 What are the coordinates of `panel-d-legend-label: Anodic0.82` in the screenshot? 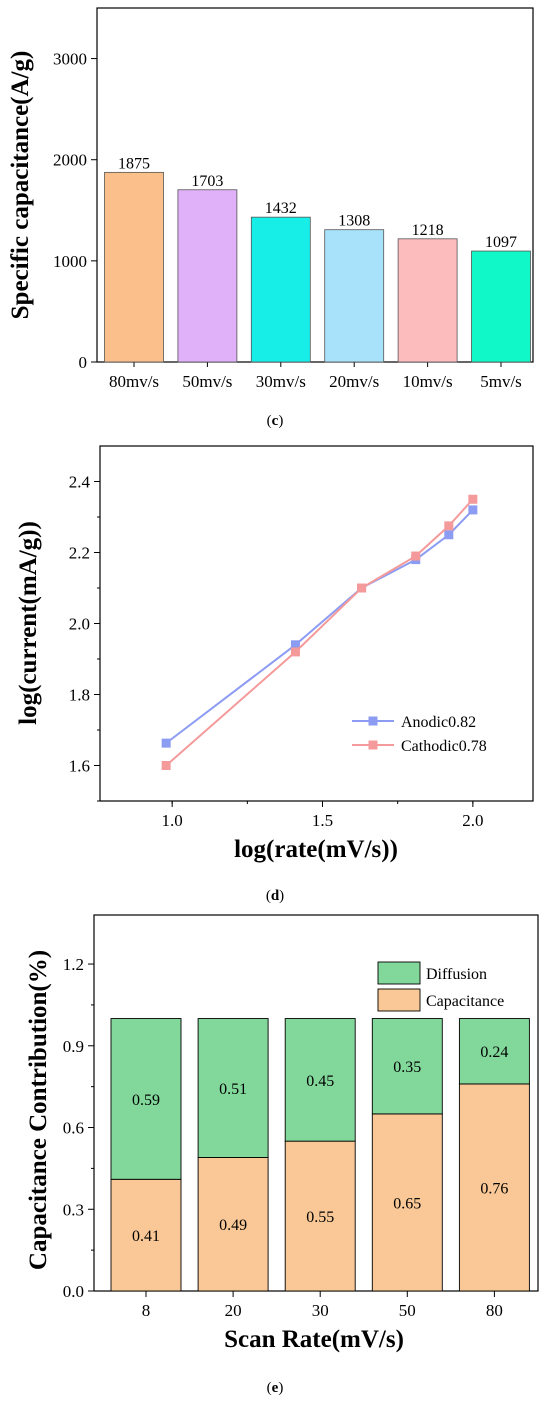 It's located at (438, 722).